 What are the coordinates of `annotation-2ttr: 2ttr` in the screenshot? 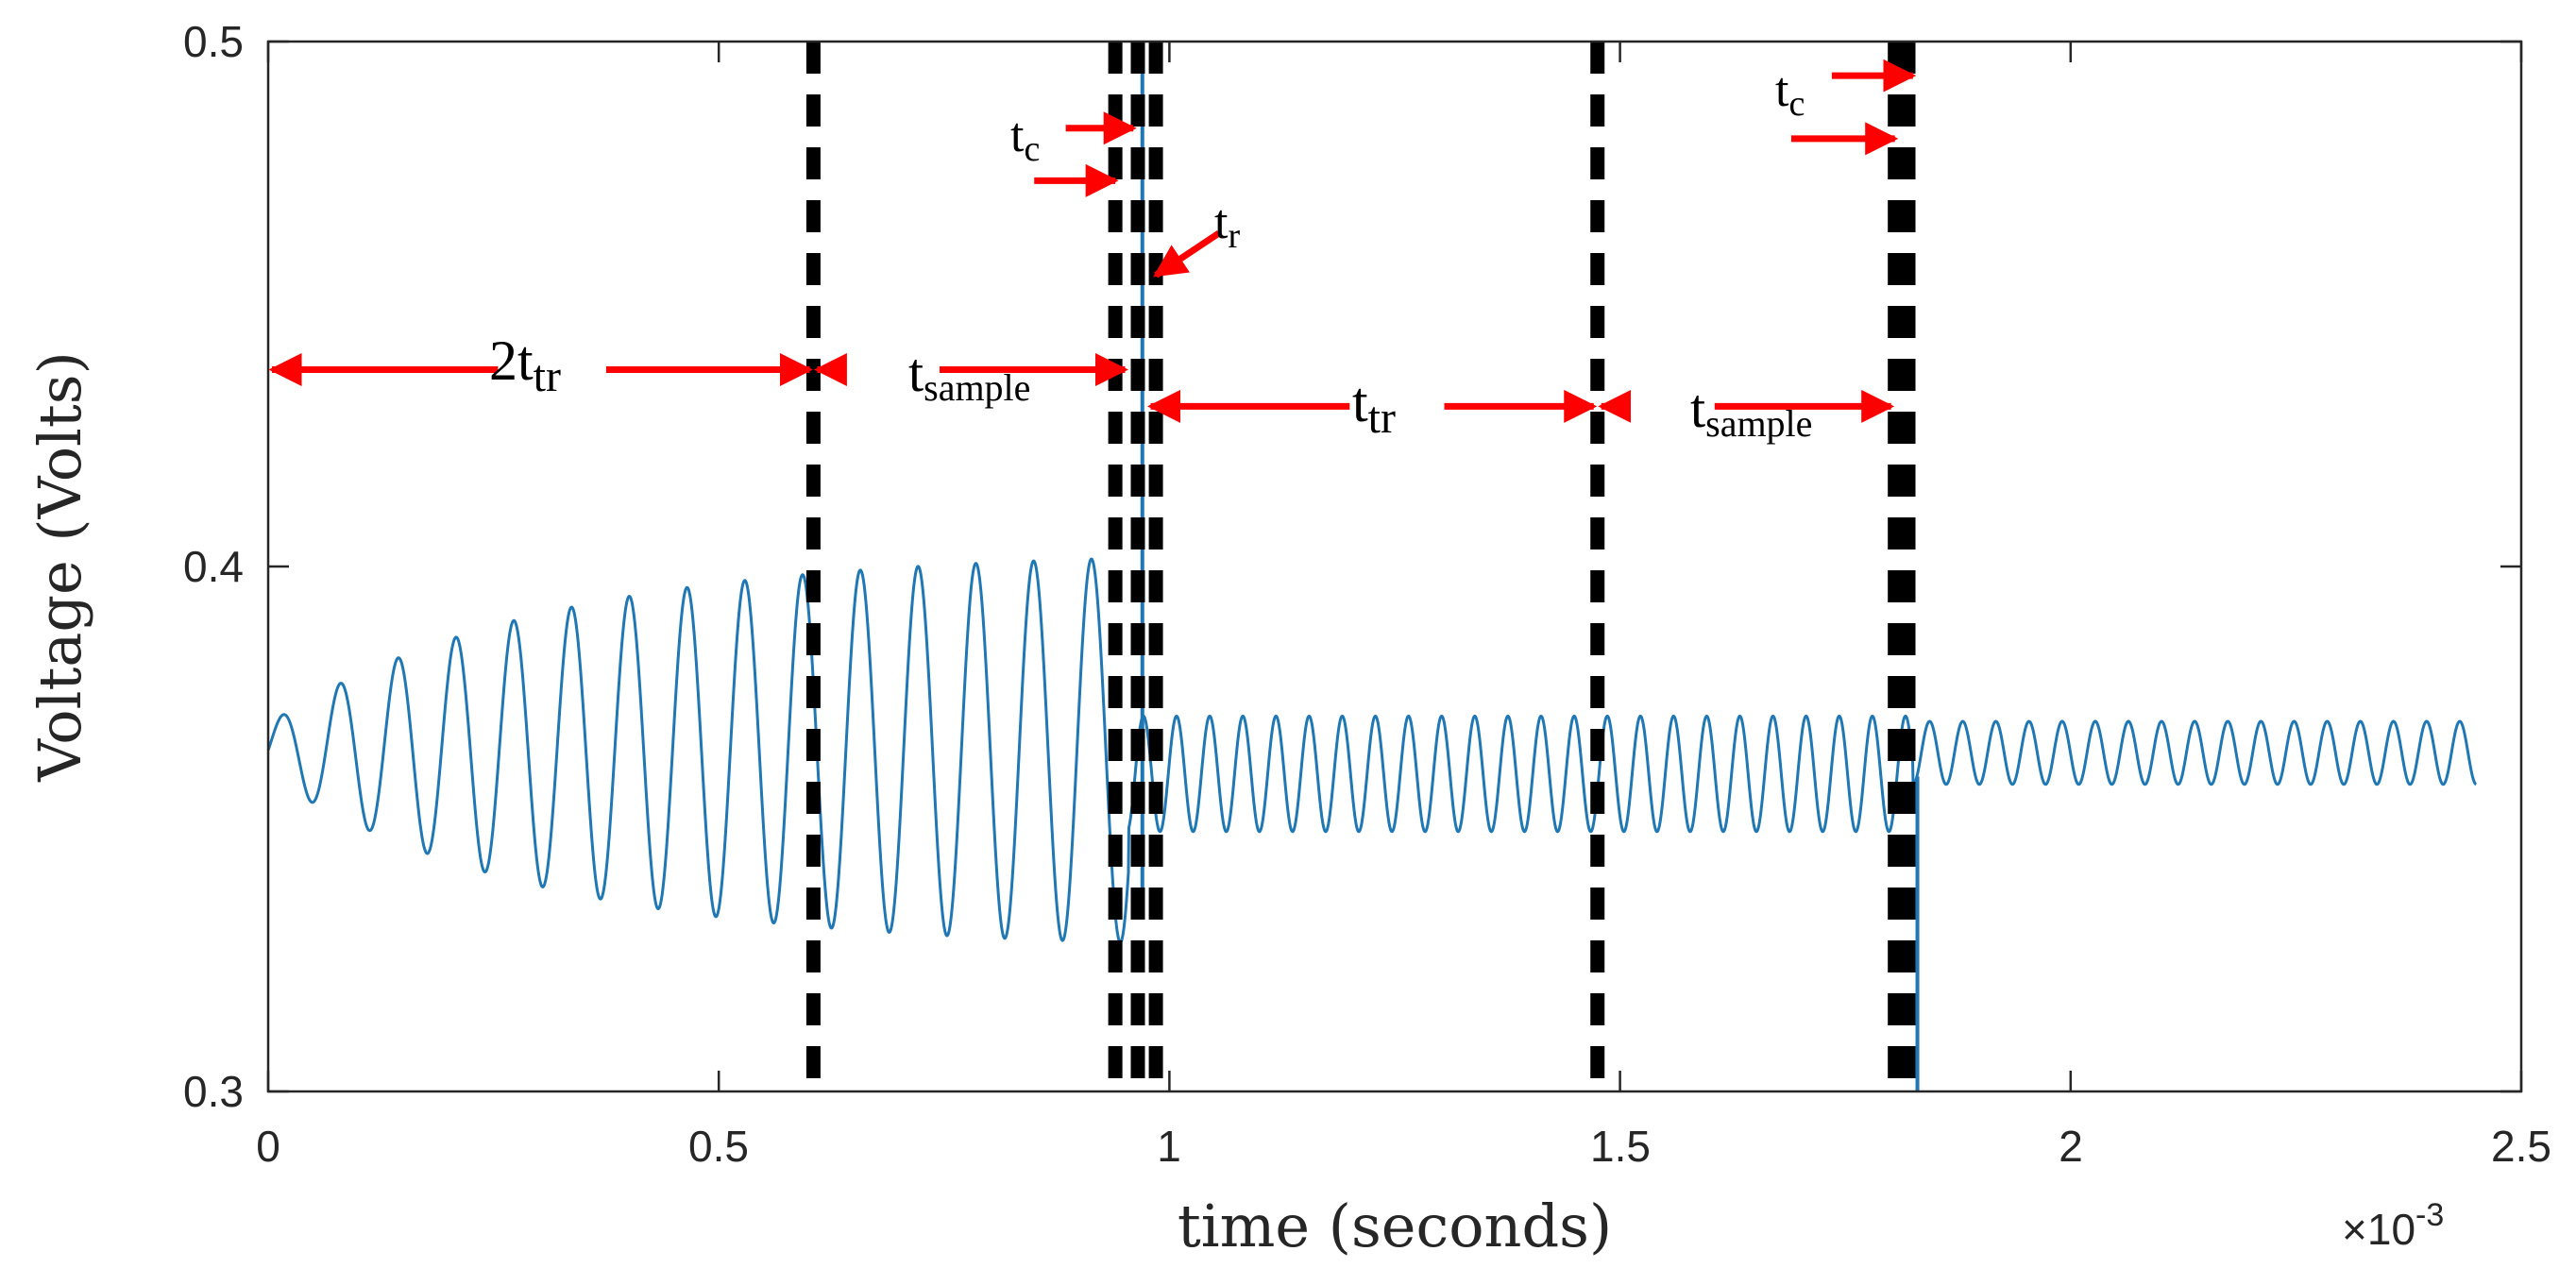 It's located at (525, 365).